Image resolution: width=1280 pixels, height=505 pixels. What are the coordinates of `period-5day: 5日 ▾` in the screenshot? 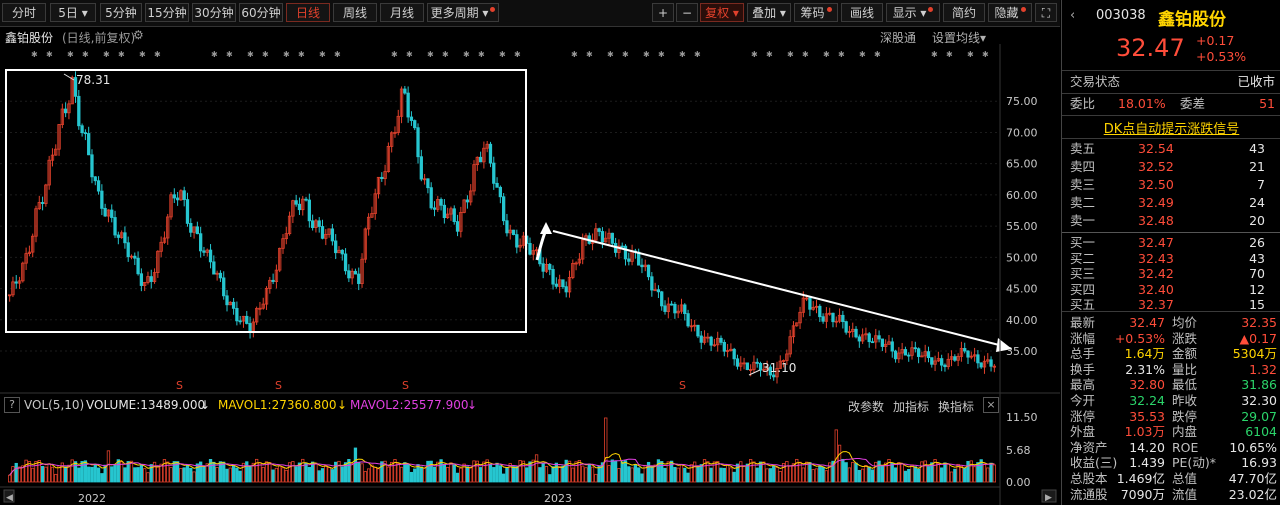 It's located at (73, 12).